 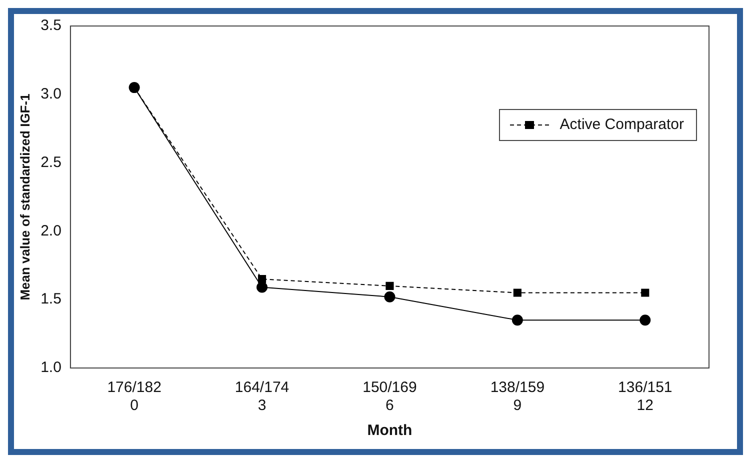 I want to click on y-tick-label: 3.0, so click(x=51, y=94).